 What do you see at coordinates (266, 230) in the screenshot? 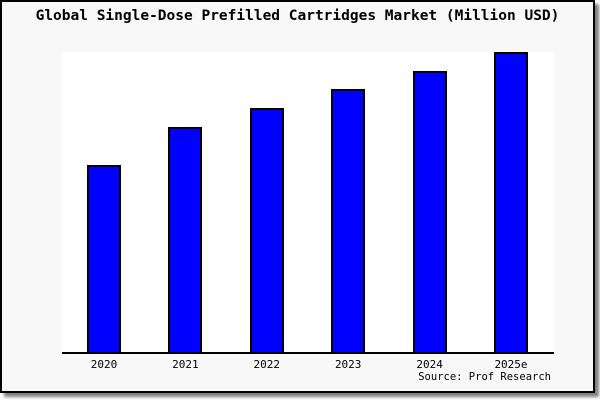
I see `bar-2022` at bounding box center [266, 230].